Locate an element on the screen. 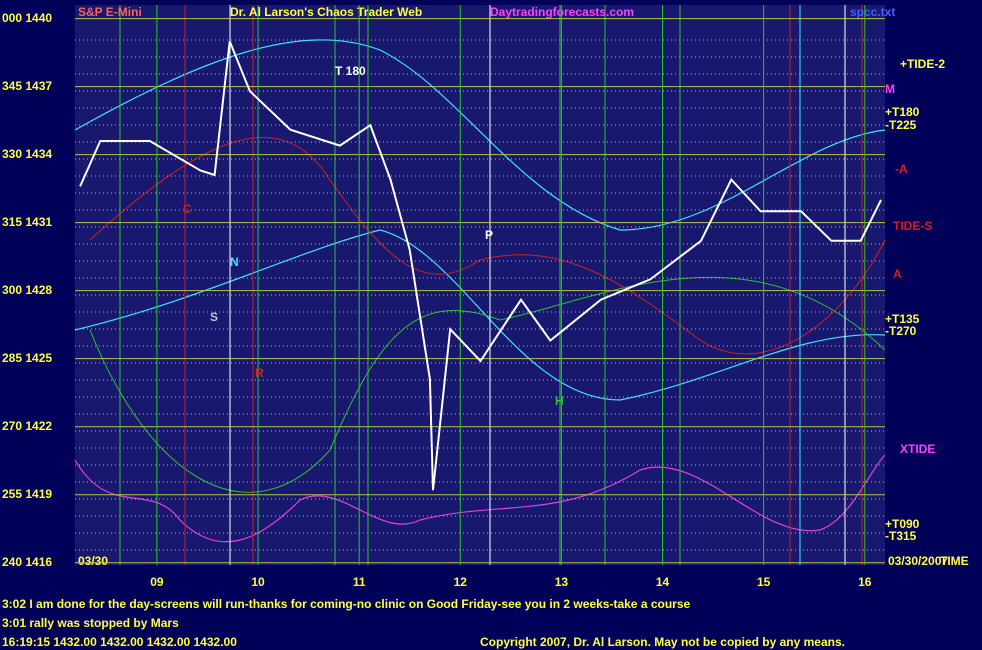 The image size is (982, 650). y-tick-label: 240 1416 is located at coordinates (27, 562).